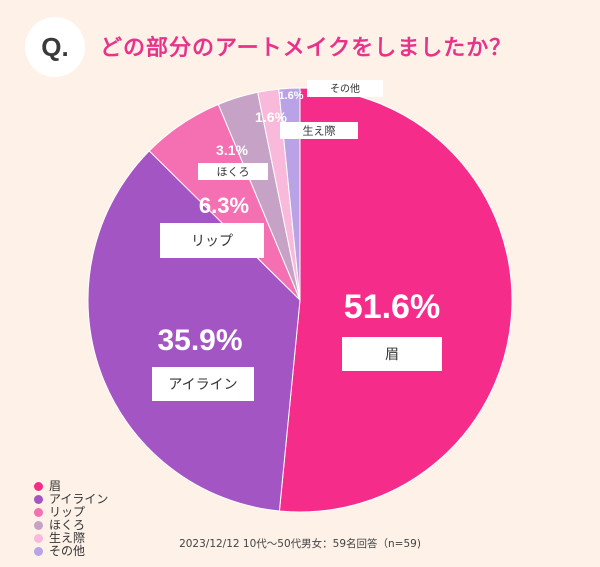 The height and width of the screenshot is (567, 600). I want to click on category-label-2: リップ, so click(212, 242).